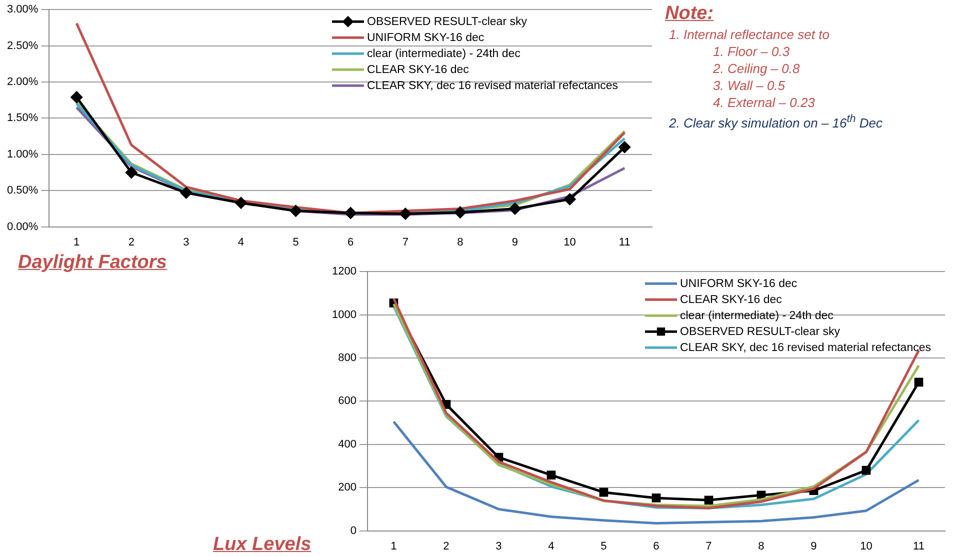 This screenshot has width=953, height=556. What do you see at coordinates (353, 530) in the screenshot?
I see `y-tick-label: 0` at bounding box center [353, 530].